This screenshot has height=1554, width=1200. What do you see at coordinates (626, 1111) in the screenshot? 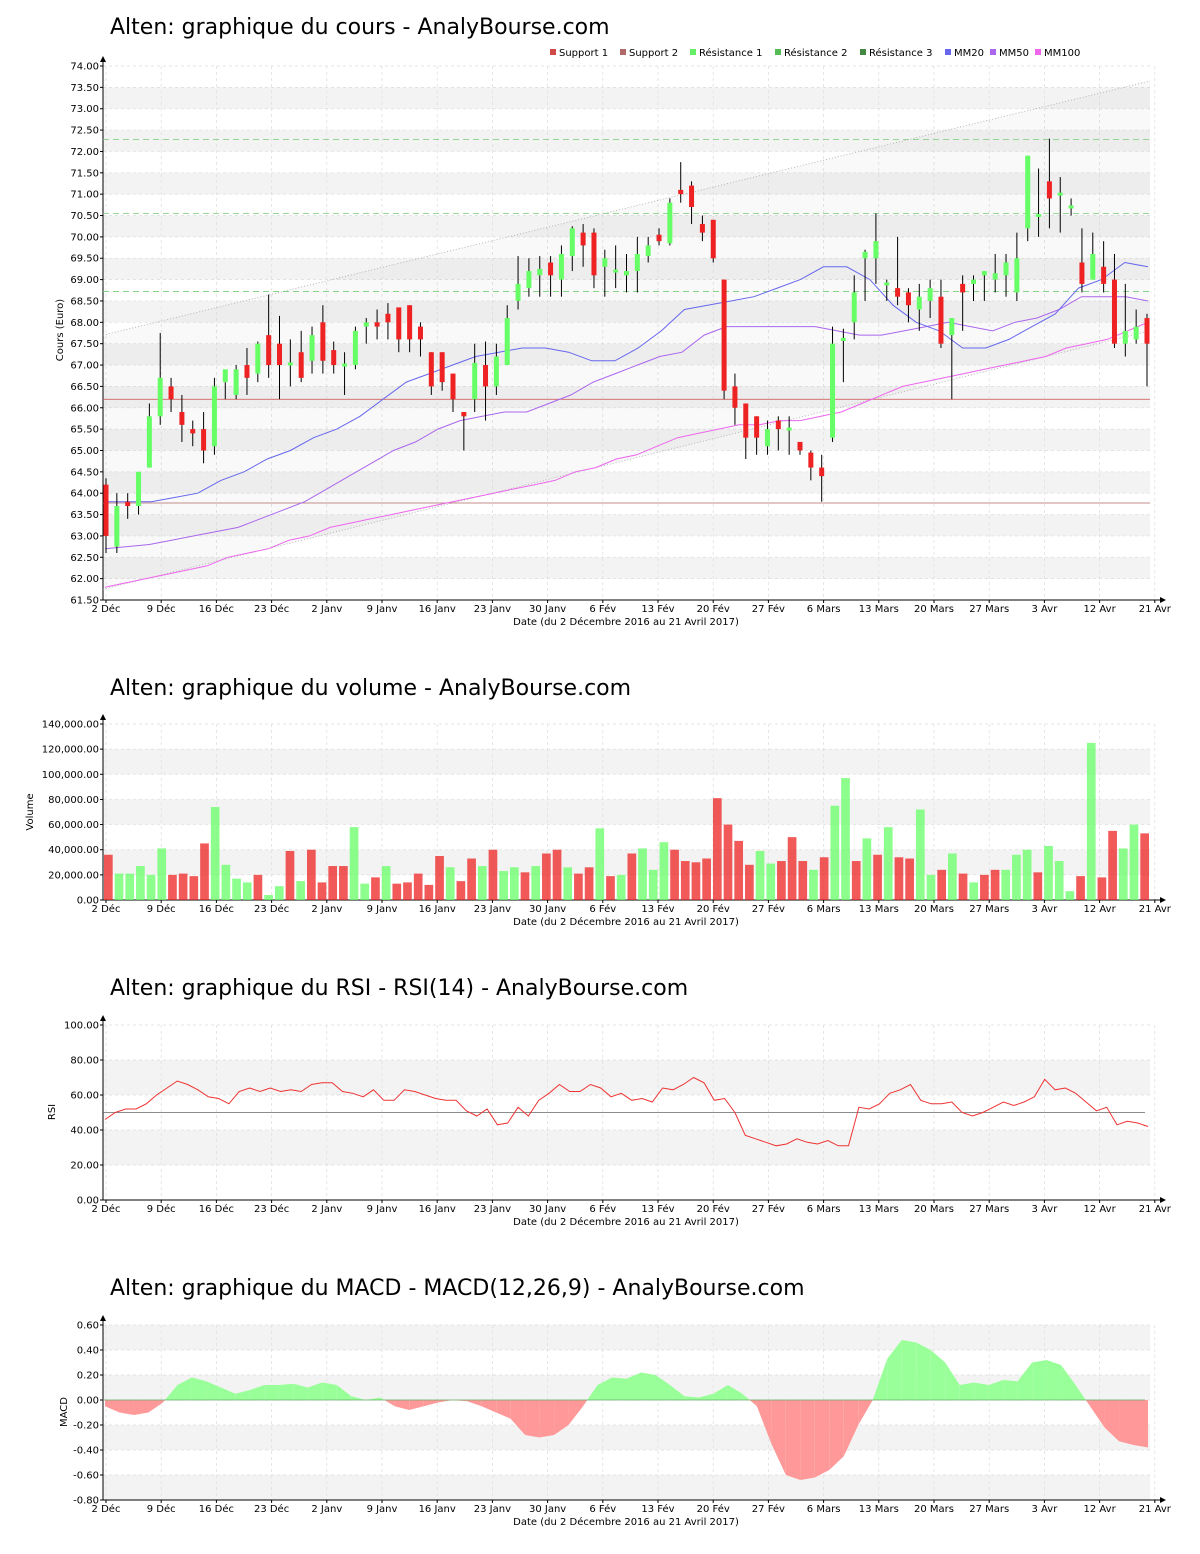
I see `rsi-line` at bounding box center [626, 1111].